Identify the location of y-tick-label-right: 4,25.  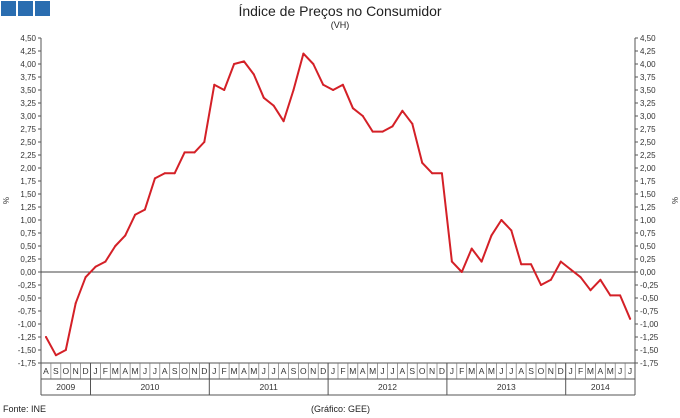
(648, 51).